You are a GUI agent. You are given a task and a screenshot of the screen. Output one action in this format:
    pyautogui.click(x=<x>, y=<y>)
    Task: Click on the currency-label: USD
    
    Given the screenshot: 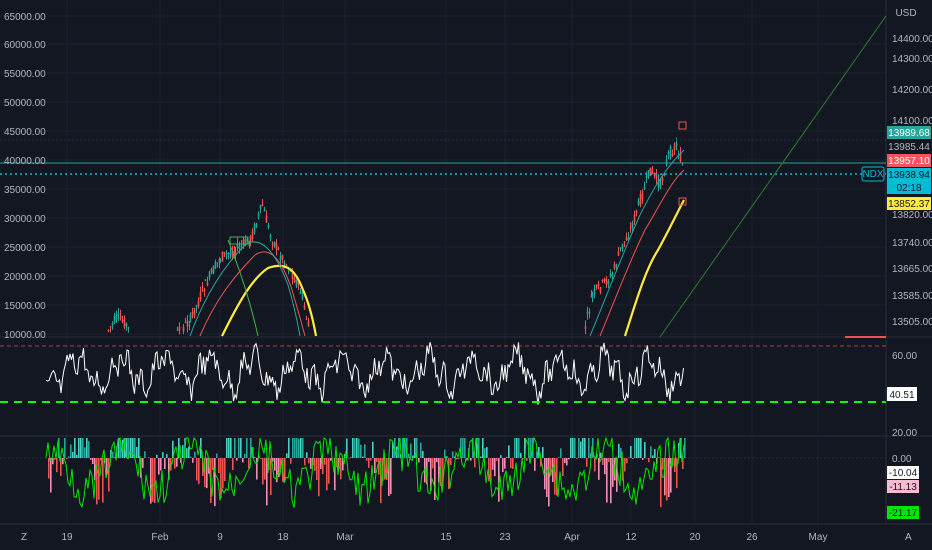 What is the action you would take?
    pyautogui.click(x=905, y=13)
    